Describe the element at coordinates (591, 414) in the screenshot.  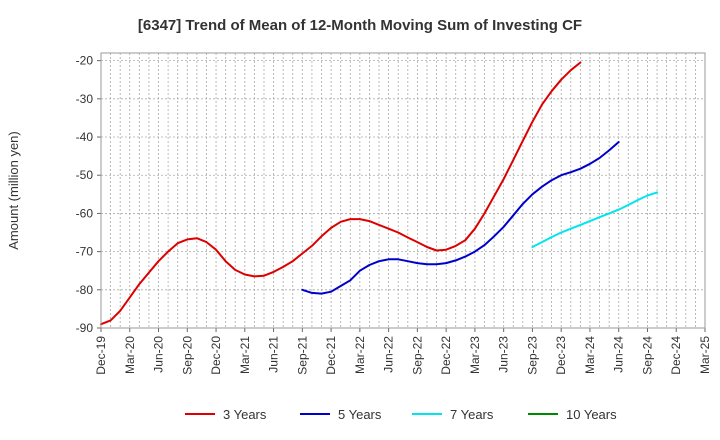
I see `legend-label-10-years: 10 Years` at that location.